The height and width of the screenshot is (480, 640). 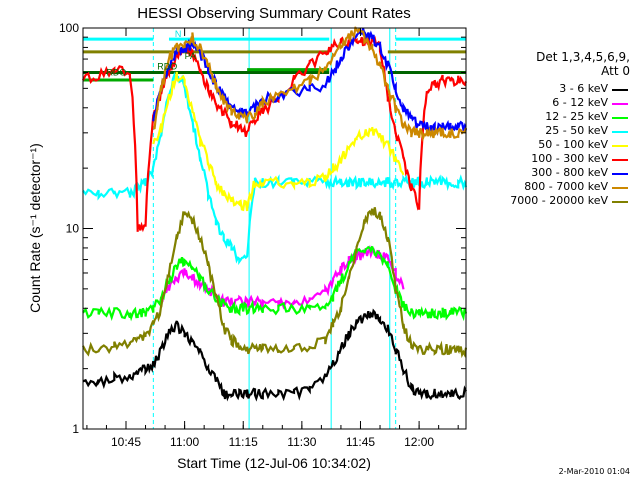 I want to click on legend-item: 3 - 6 keV, so click(x=560, y=89).